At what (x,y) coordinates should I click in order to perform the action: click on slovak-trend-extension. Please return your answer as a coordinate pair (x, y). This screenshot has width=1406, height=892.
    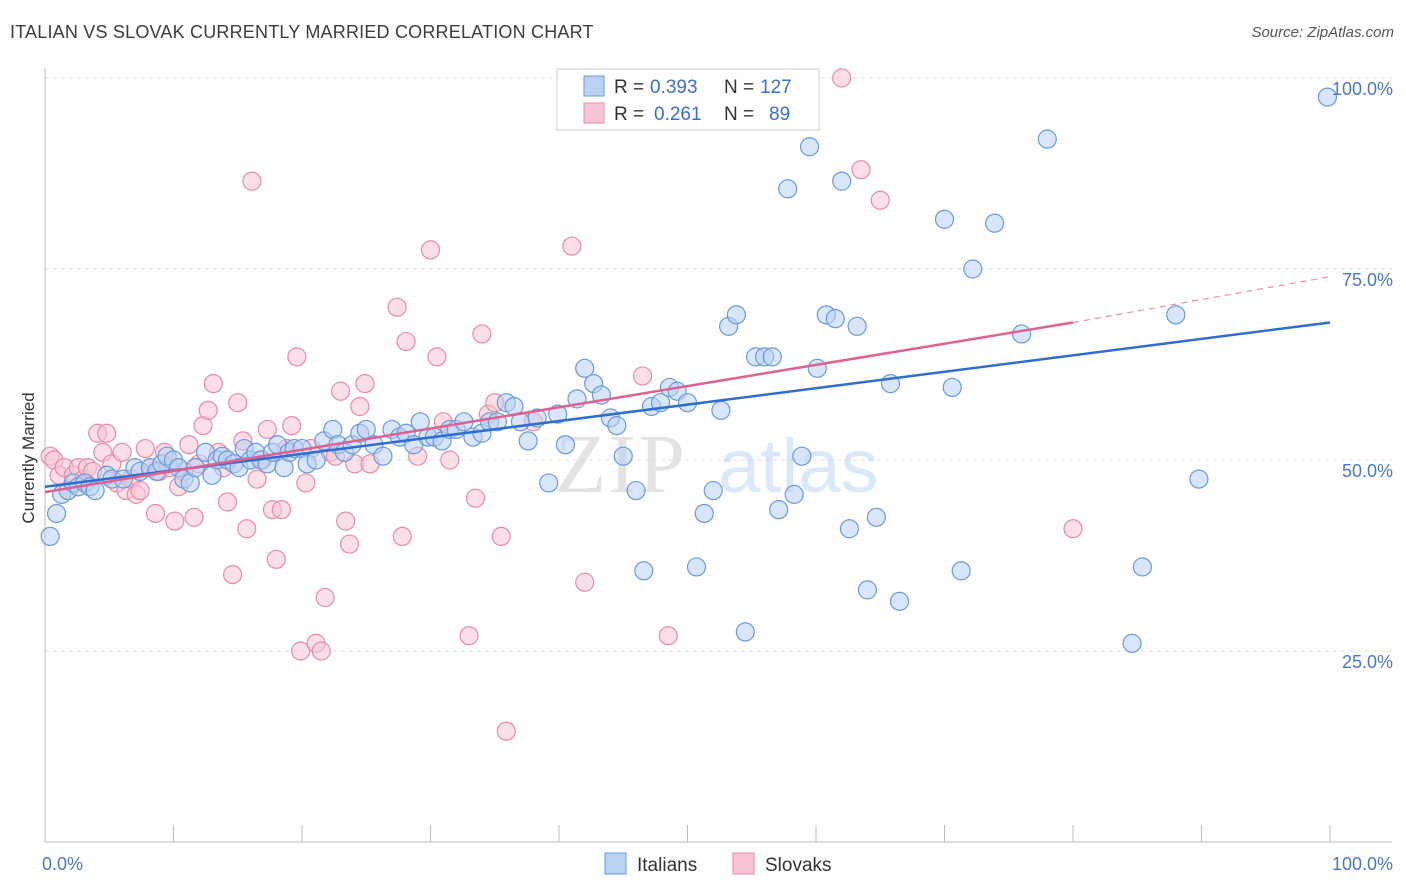
    Looking at the image, I should click on (1201, 300).